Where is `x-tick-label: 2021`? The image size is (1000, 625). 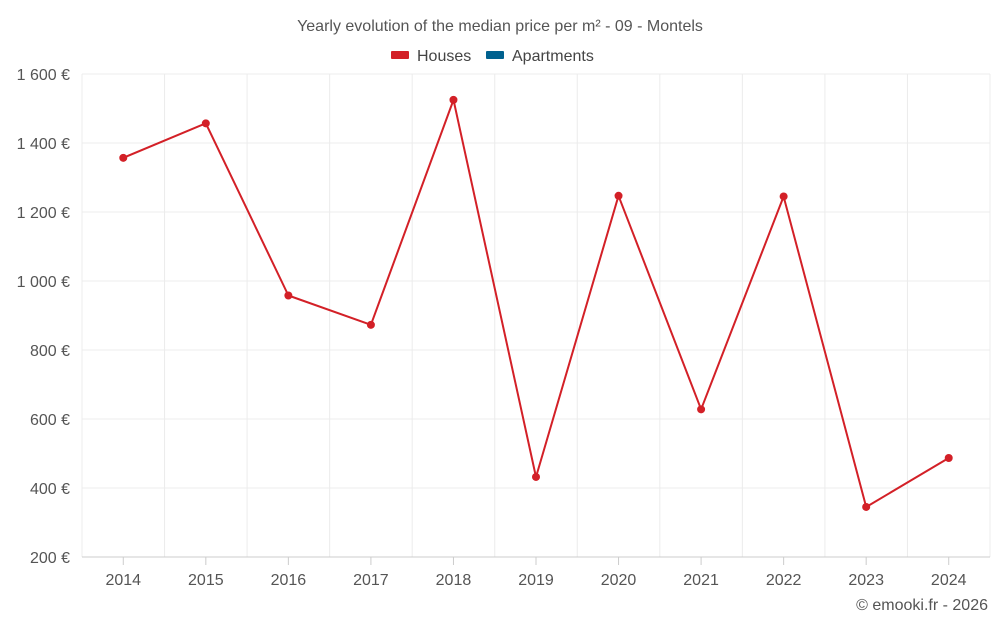
x-tick-label: 2021 is located at coordinates (701, 580).